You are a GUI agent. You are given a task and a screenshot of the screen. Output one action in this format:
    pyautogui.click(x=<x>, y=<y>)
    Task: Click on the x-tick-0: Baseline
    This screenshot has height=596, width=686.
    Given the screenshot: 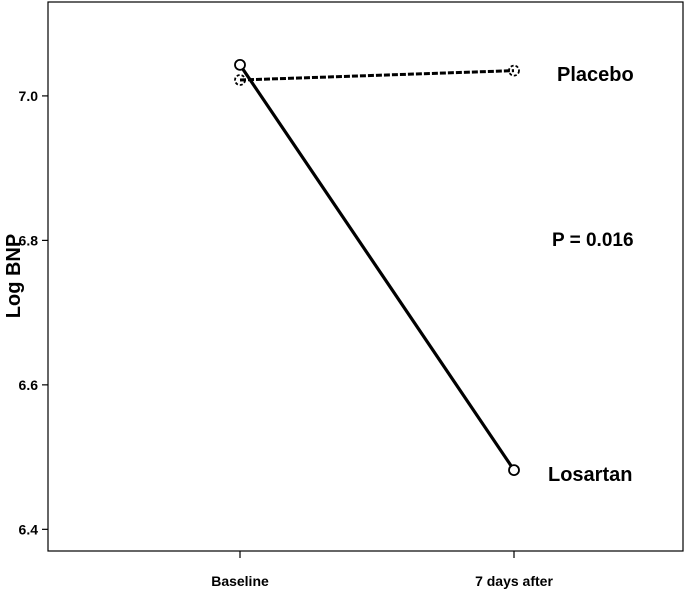 What is the action you would take?
    pyautogui.click(x=240, y=570)
    